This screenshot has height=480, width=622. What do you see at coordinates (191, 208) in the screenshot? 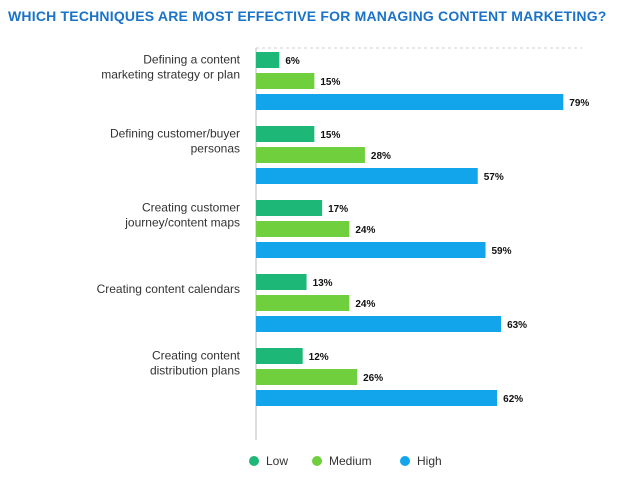
I see `category-label: Creating customer` at bounding box center [191, 208].